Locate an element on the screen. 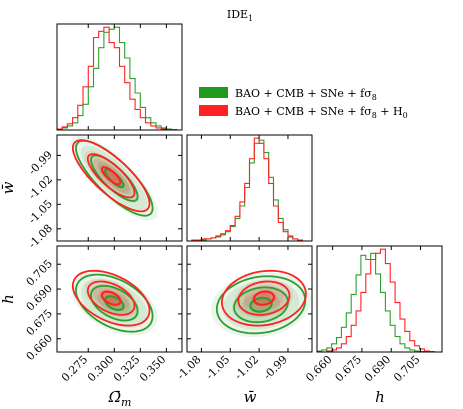 The height and width of the screenshot is (409, 463). y-tick-label: 0.660 is located at coordinates (39, 347).